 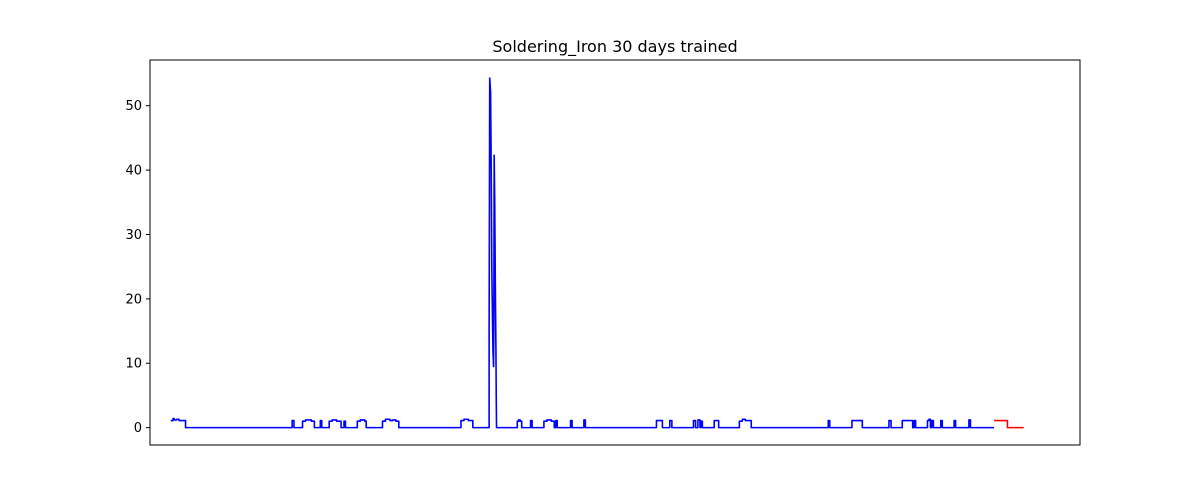 I want to click on y-tick-label: 40, so click(x=133, y=171).